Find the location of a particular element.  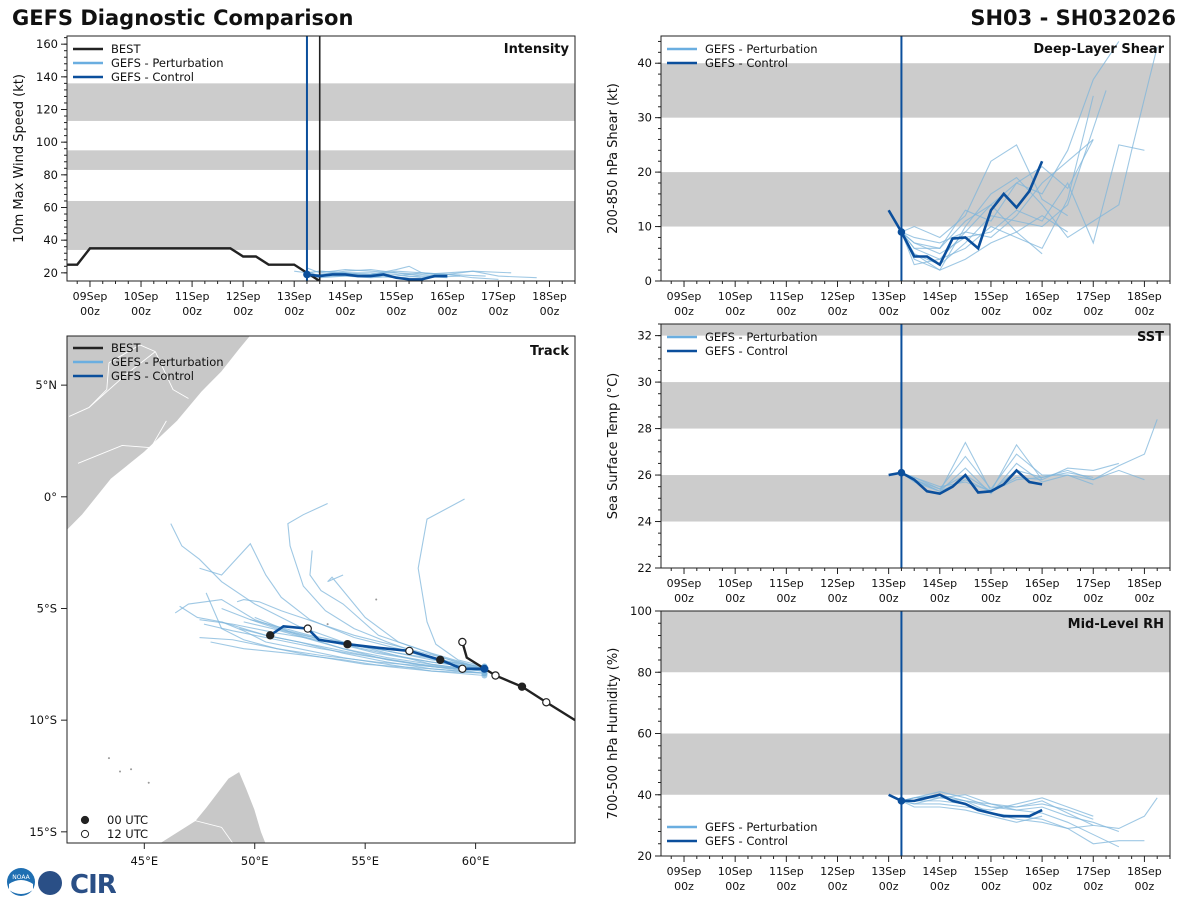

rh-x-tick-label: 11Sep is located at coordinates (786, 871).